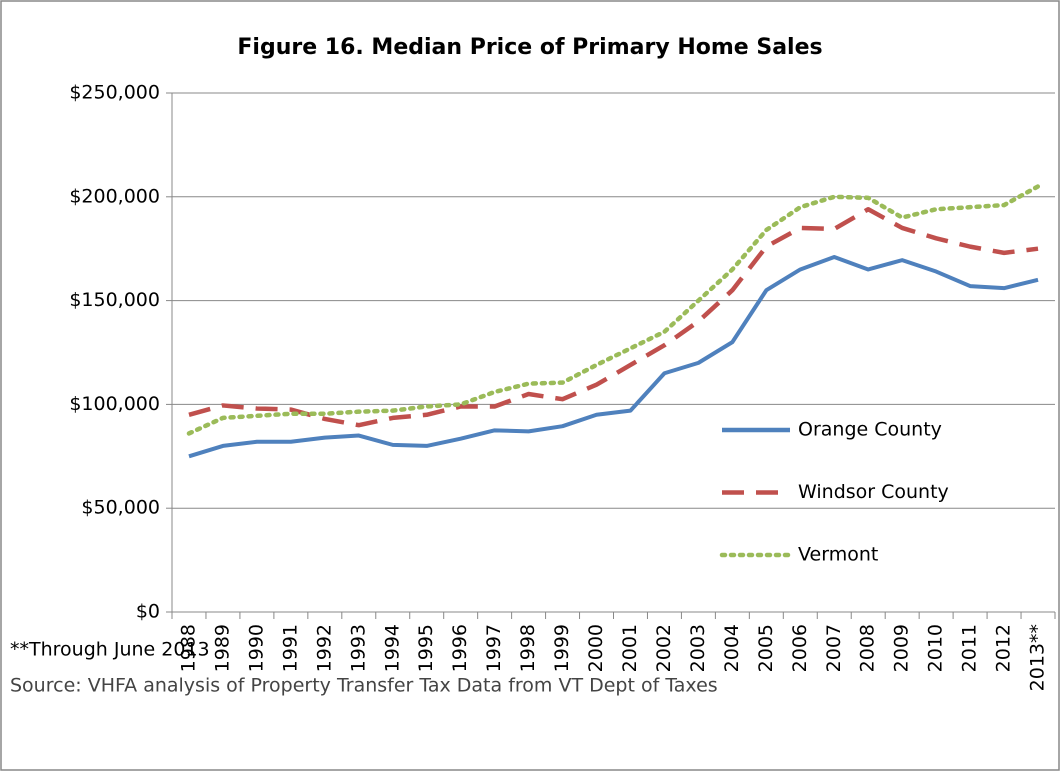  I want to click on x-tick-label: 2005, so click(766, 648).